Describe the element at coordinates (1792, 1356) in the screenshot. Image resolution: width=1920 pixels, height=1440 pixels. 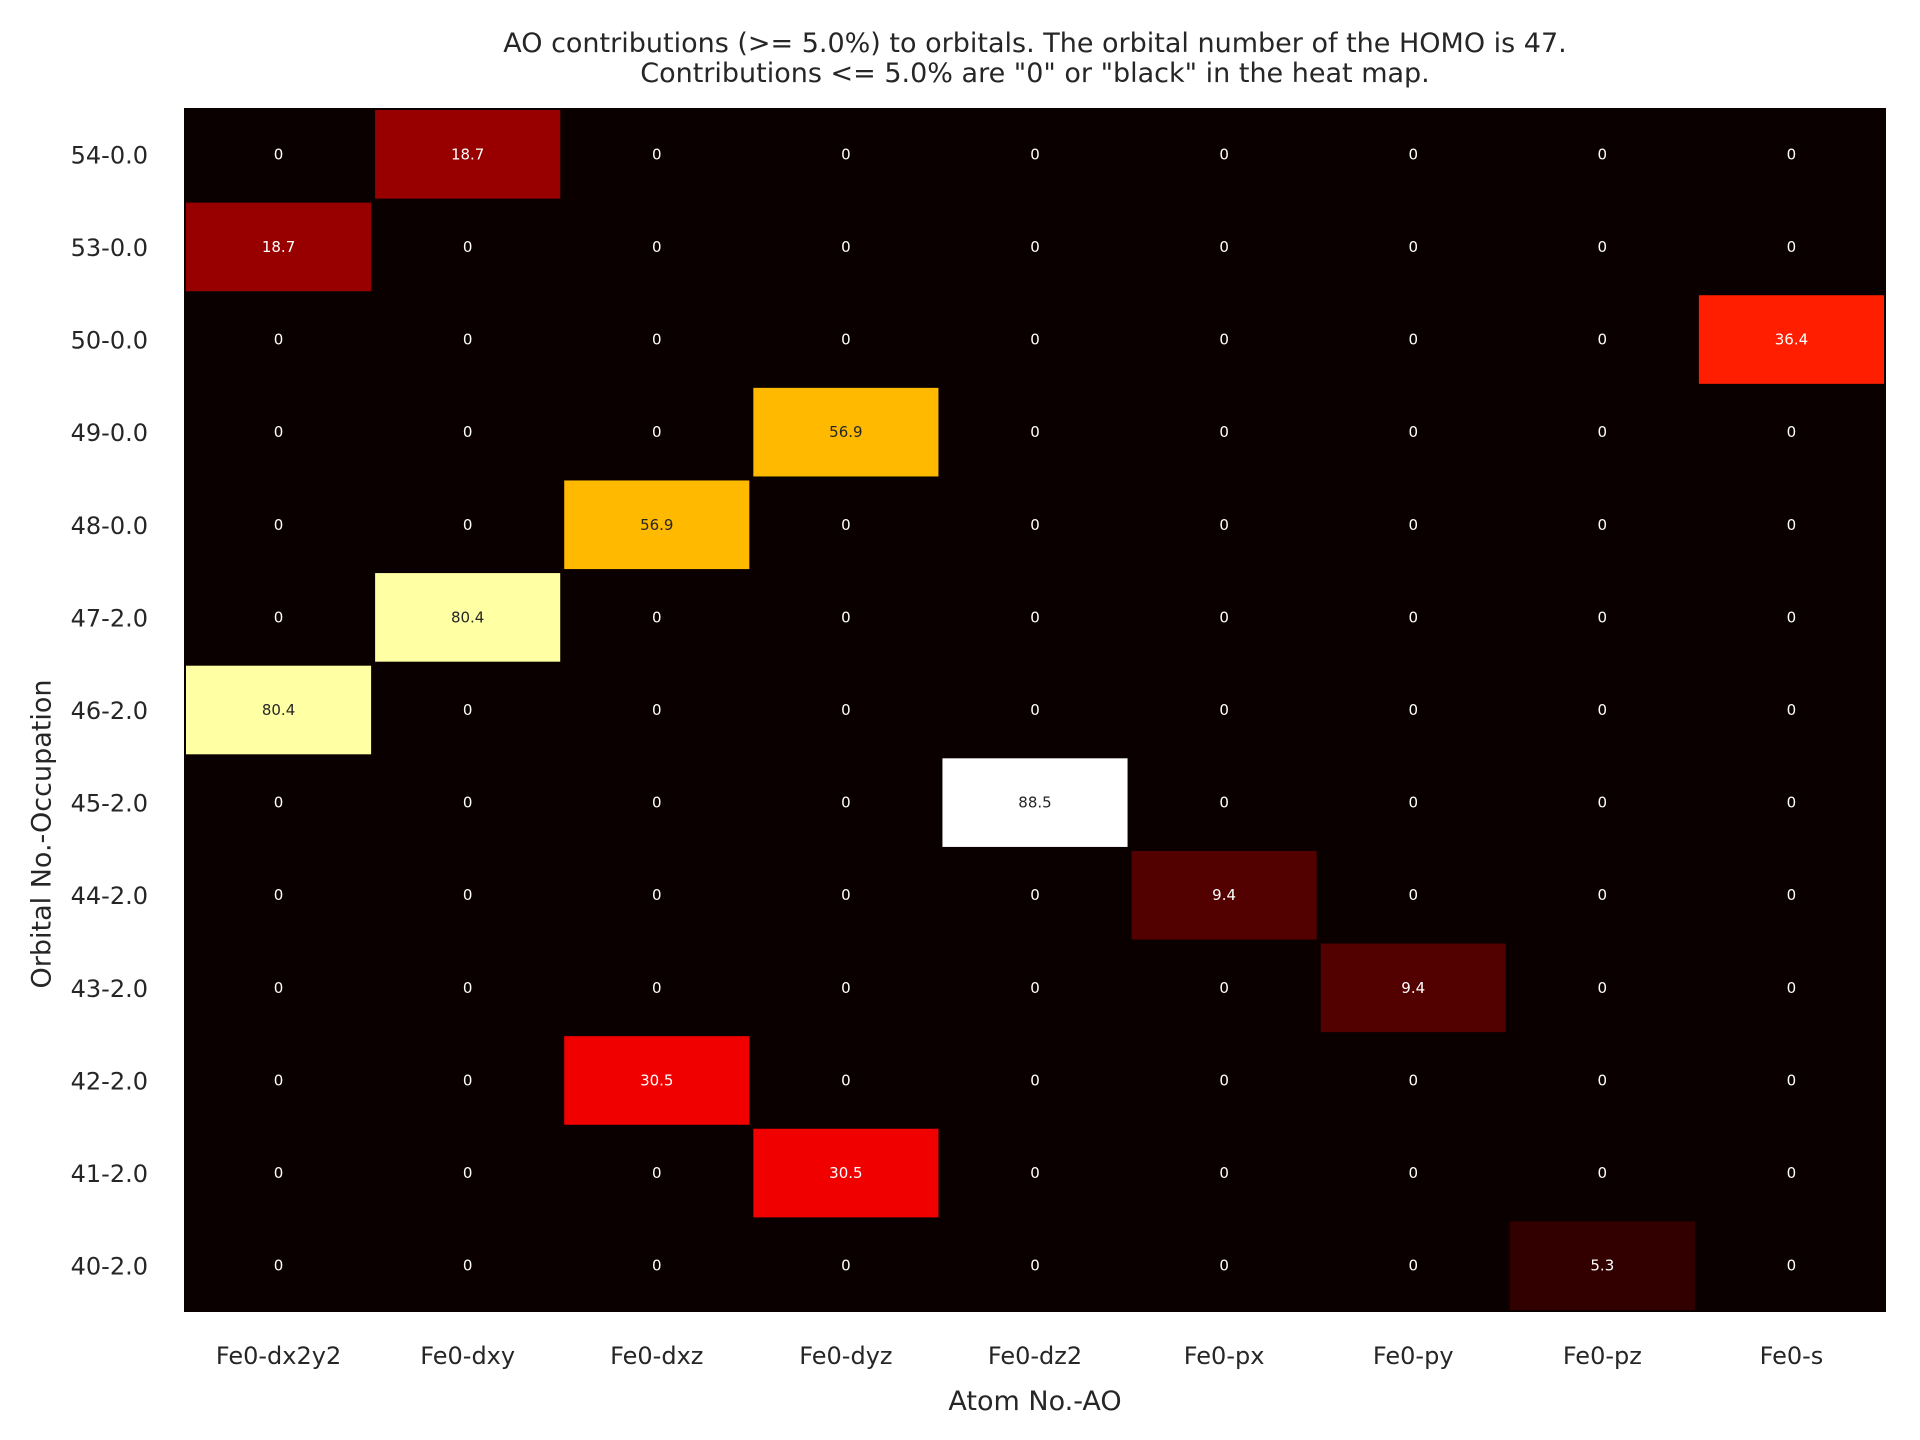
I see `x-tick-label: Fe0-s` at that location.